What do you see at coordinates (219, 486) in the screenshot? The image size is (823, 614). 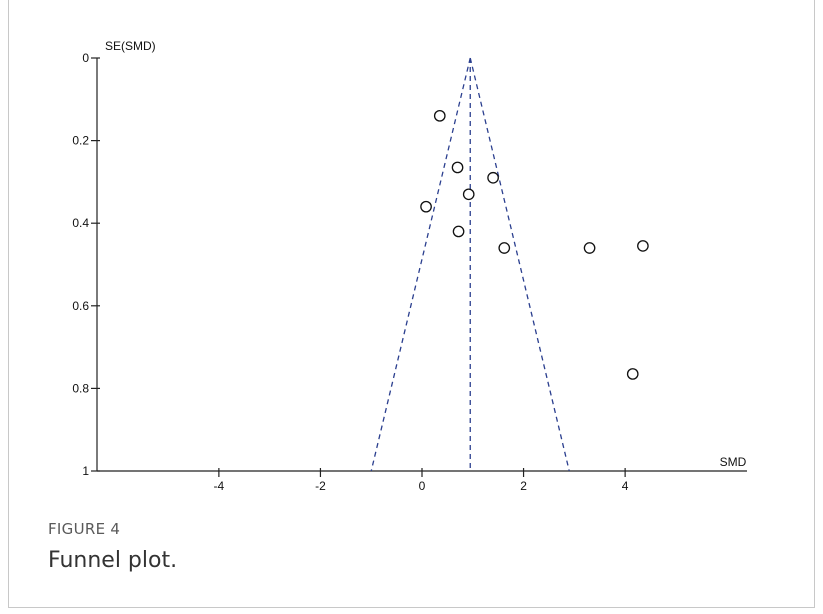 I see `x-tick-label: -4` at bounding box center [219, 486].